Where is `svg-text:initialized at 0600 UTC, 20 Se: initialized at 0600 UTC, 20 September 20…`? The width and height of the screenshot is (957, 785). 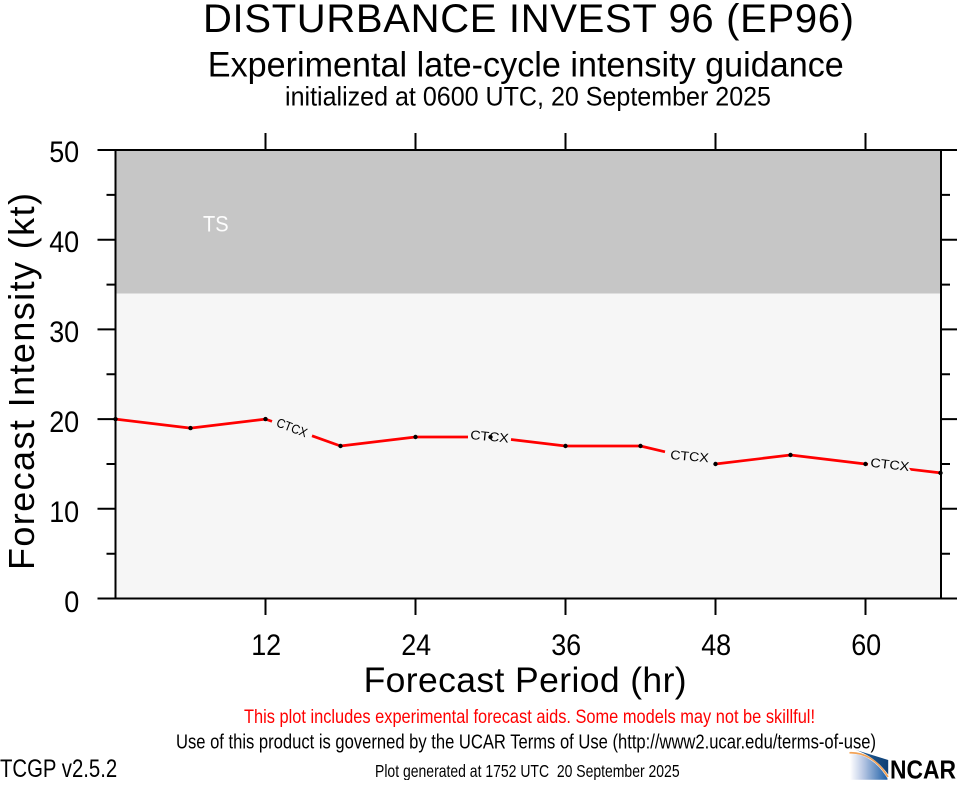 svg-text:initialized at 0600 UTC, 20 Se: initialized at 0600 UTC, 20 September 20… is located at coordinates (528, 97).